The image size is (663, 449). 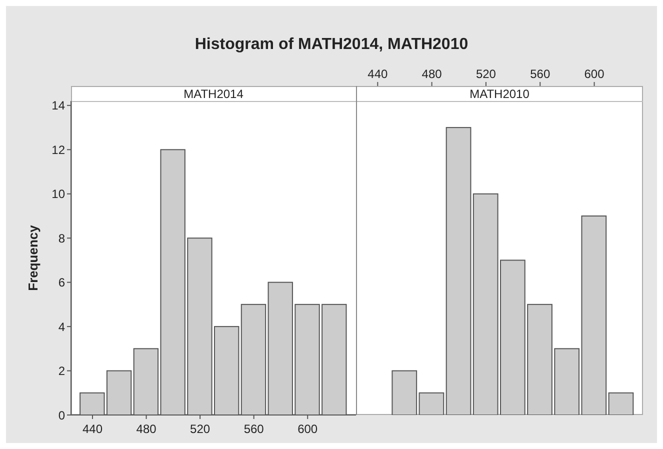 I want to click on y-tick-label: 0, so click(x=62, y=415).